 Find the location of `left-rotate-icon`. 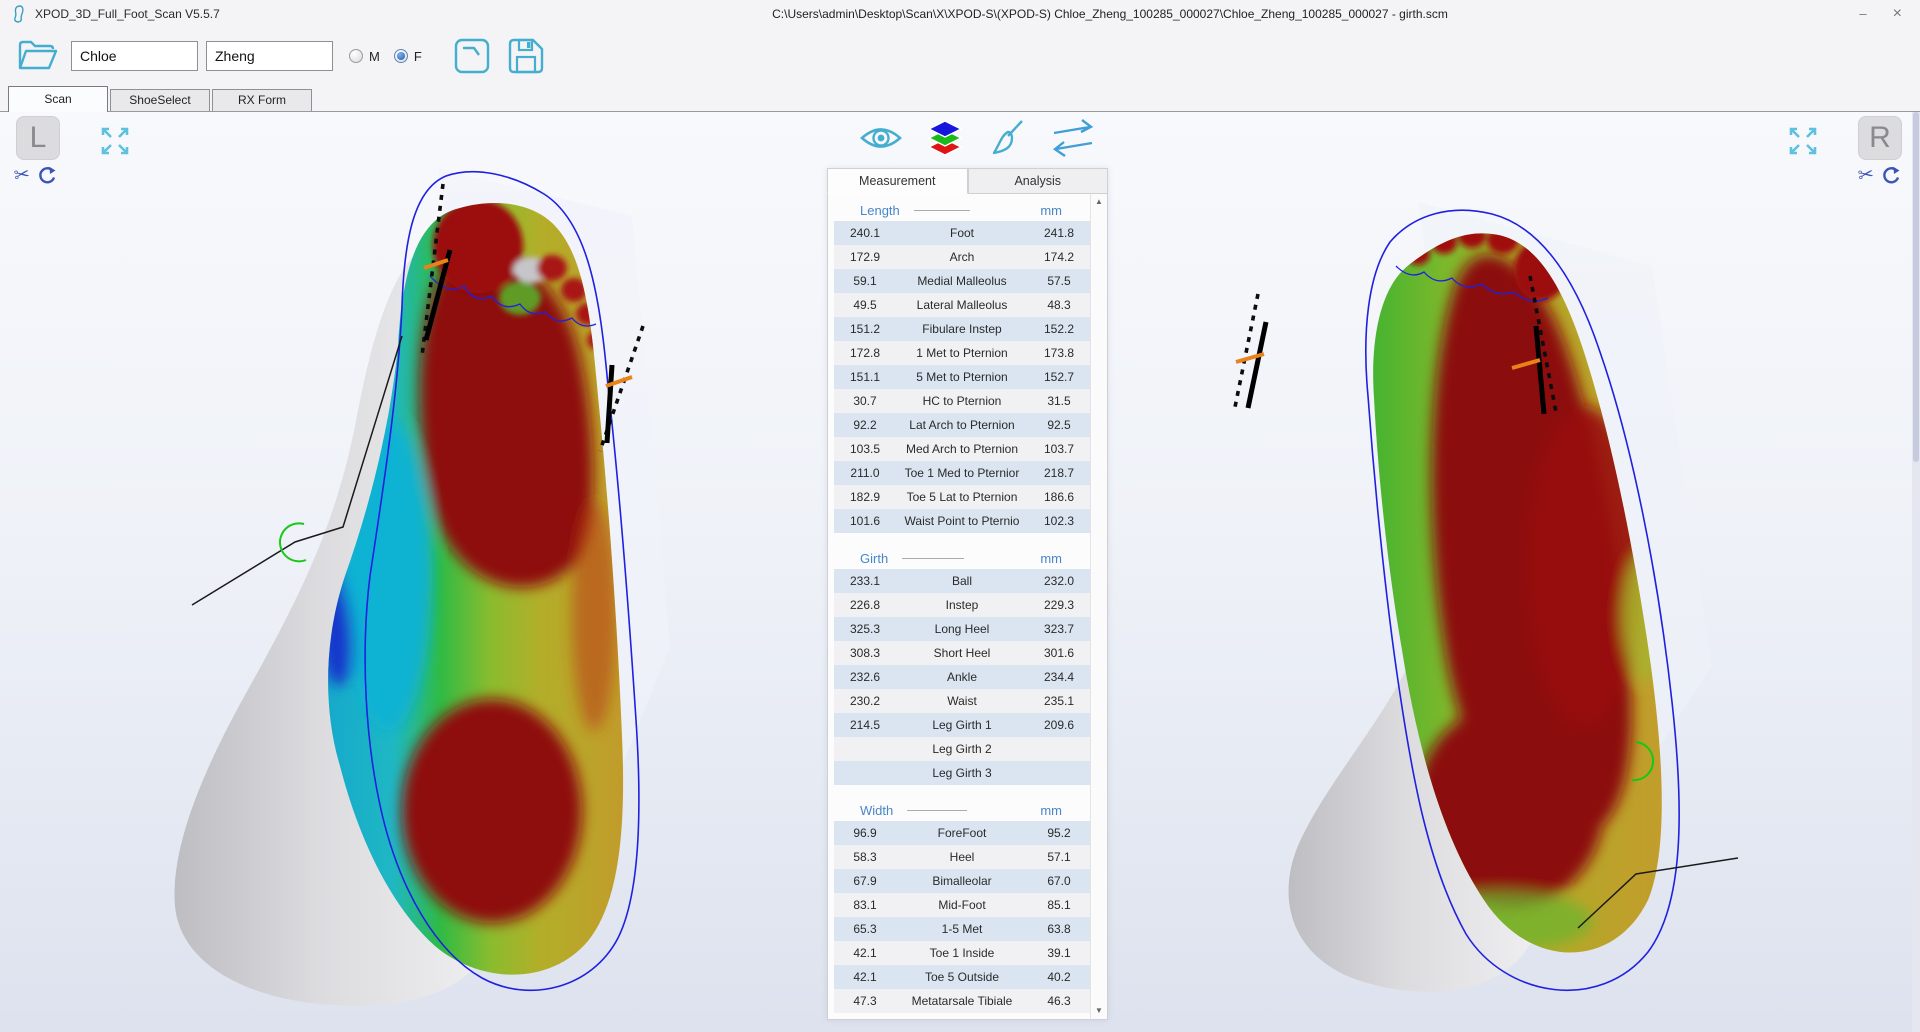

left-rotate-icon is located at coordinates (47, 176).